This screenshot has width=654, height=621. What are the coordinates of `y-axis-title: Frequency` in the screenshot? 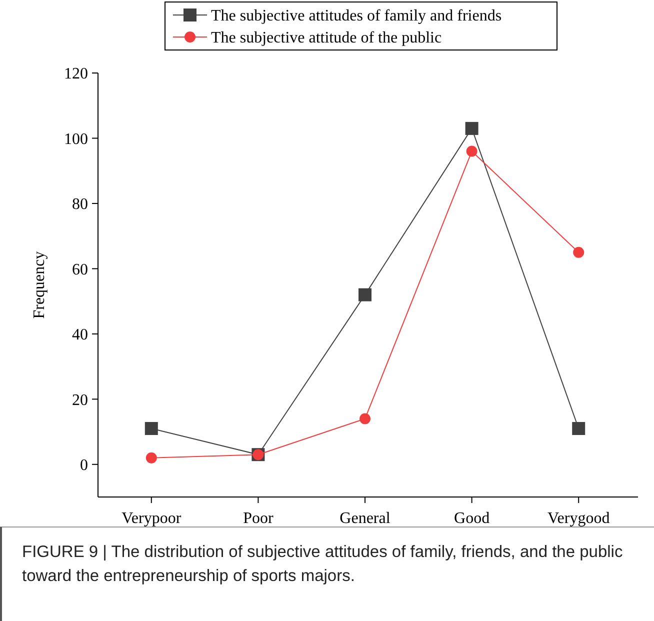 It's located at (39, 285).